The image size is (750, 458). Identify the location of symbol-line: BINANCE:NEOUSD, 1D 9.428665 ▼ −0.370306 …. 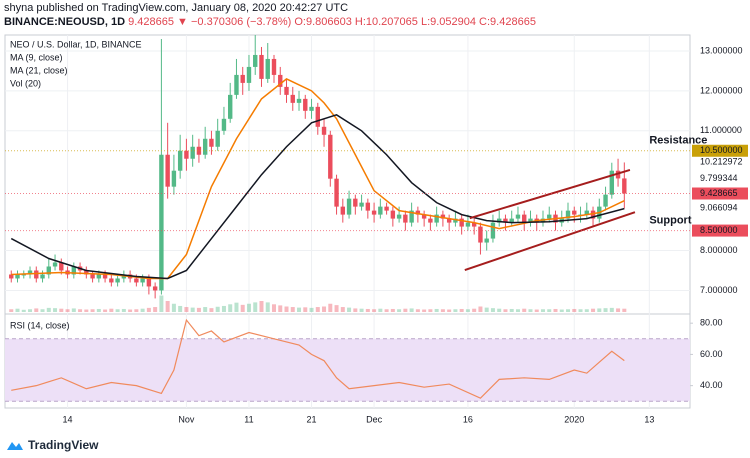
(270, 22).